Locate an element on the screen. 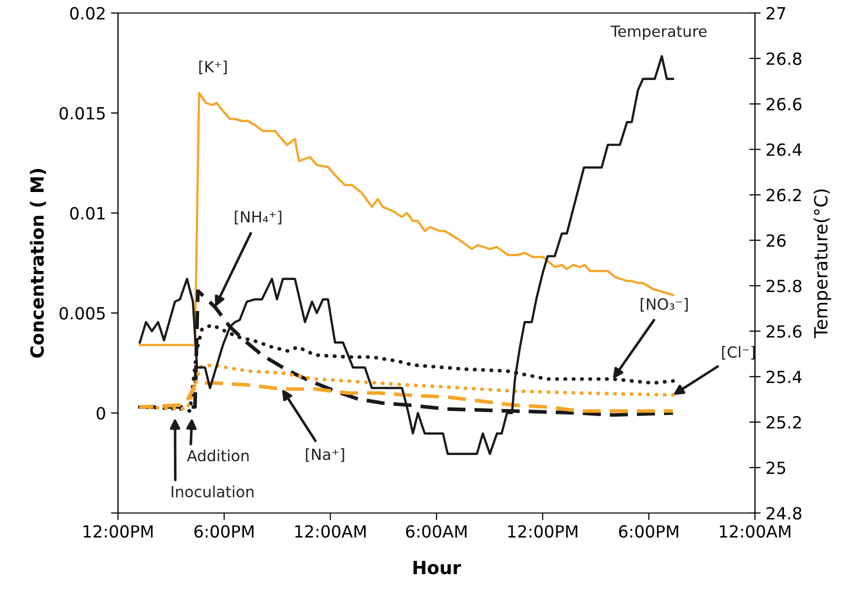 The width and height of the screenshot is (852, 590). y2-tick-label: 26.2 is located at coordinates (783, 195).